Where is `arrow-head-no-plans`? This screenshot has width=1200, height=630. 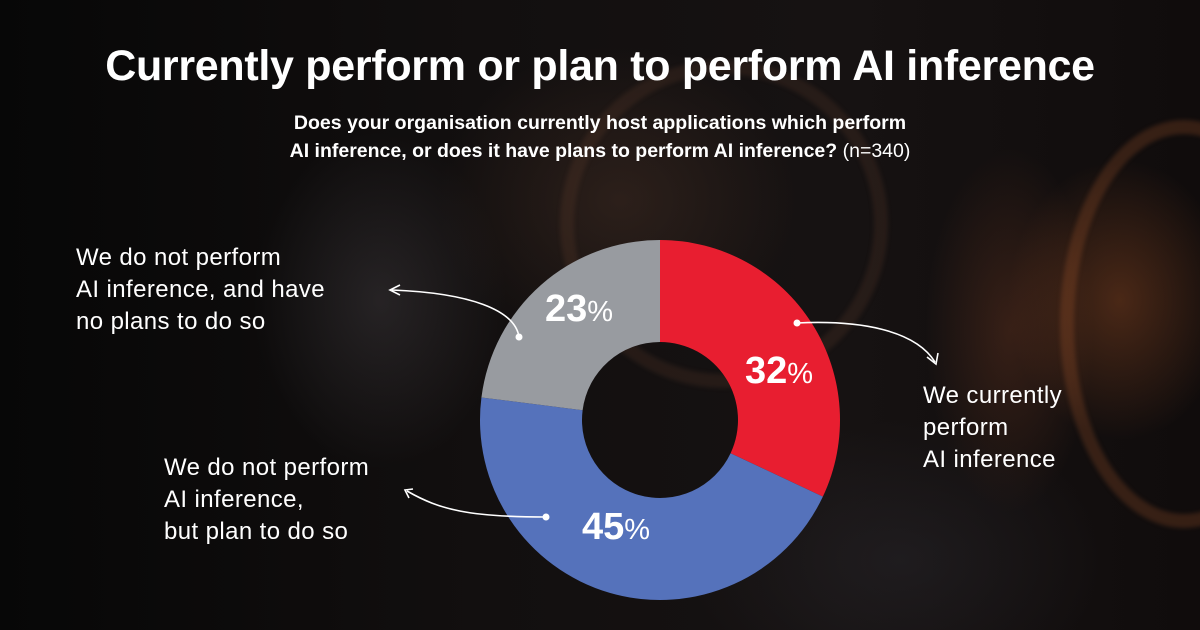
arrow-head-no-plans is located at coordinates (394, 290).